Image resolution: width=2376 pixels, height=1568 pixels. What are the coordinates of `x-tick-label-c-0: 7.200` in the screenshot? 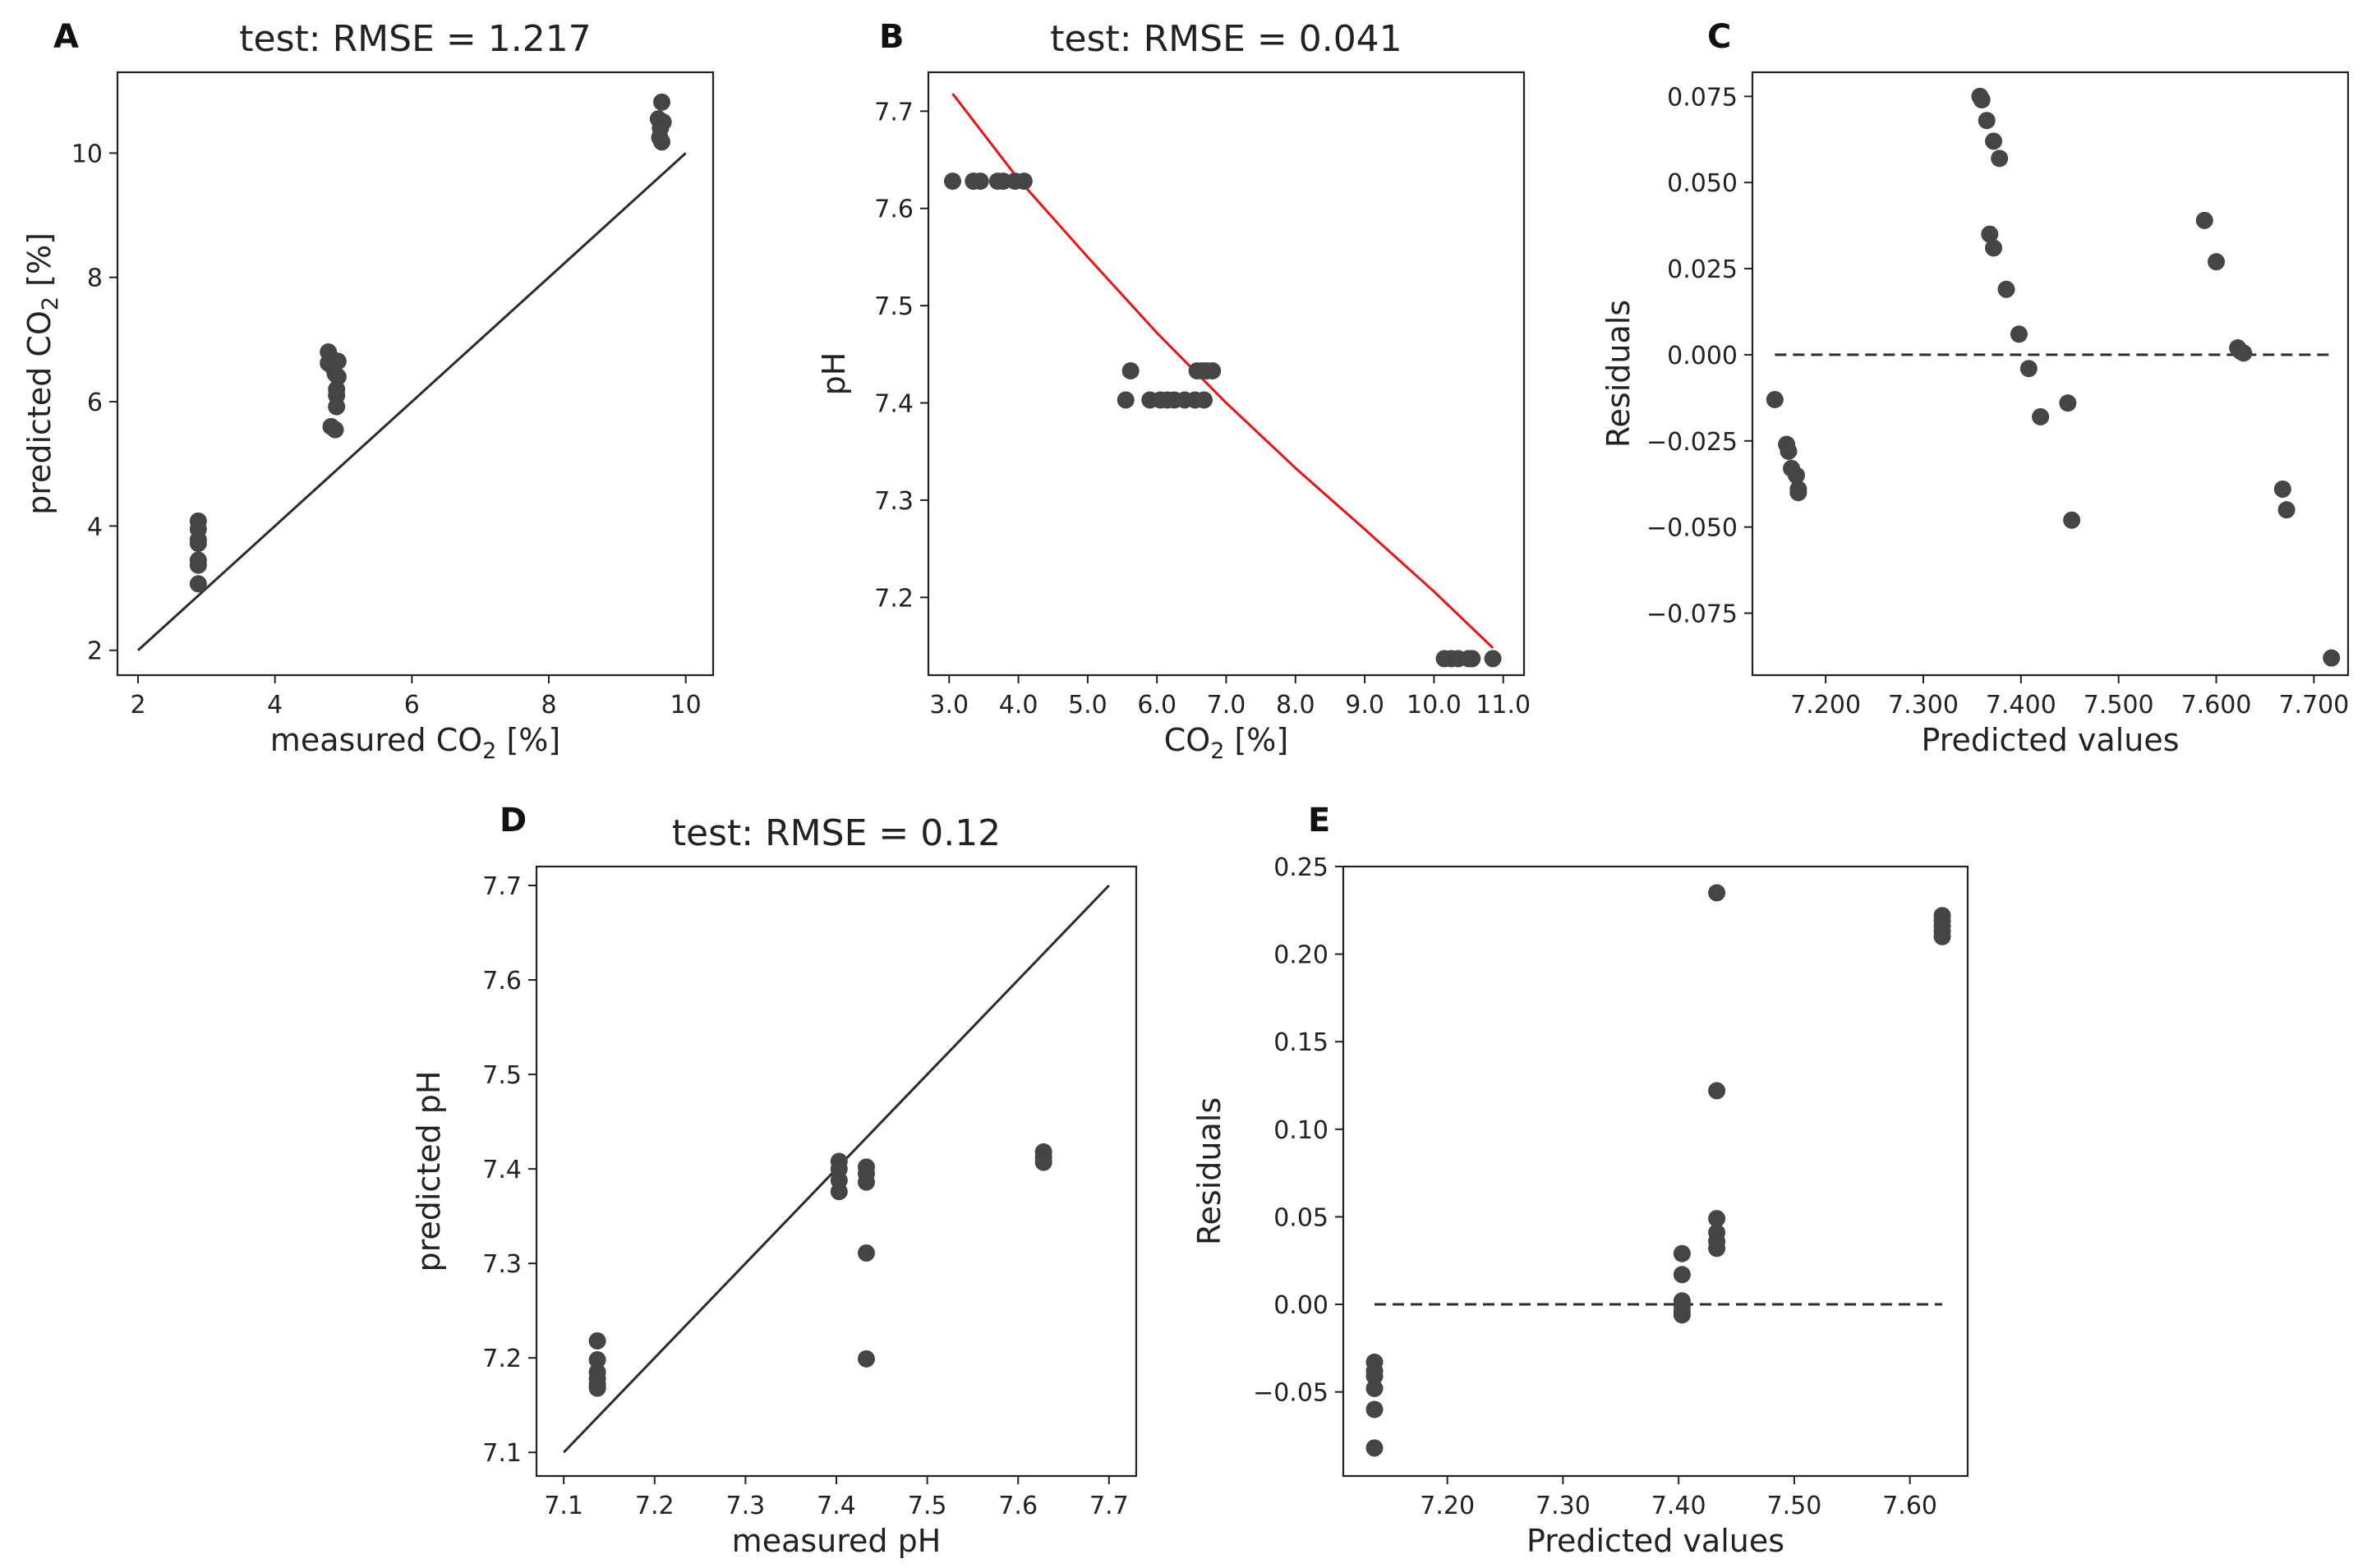 It's located at (1825, 706).